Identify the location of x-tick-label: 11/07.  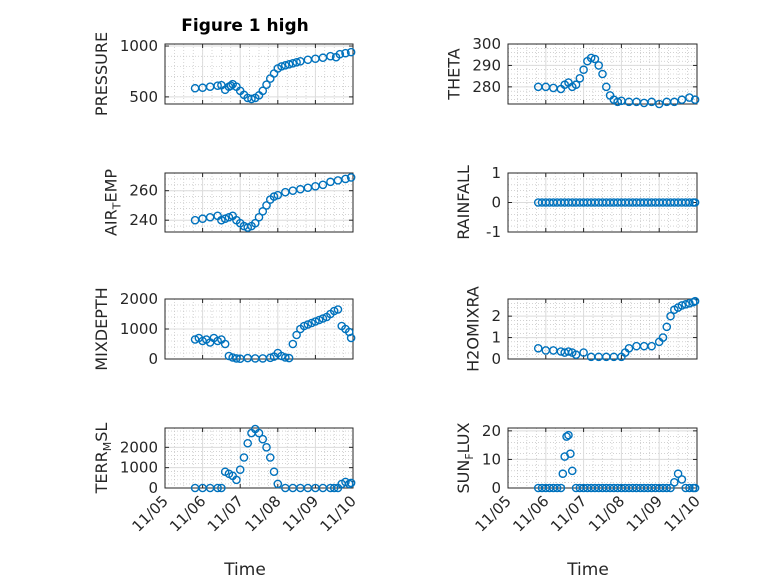
(225, 513).